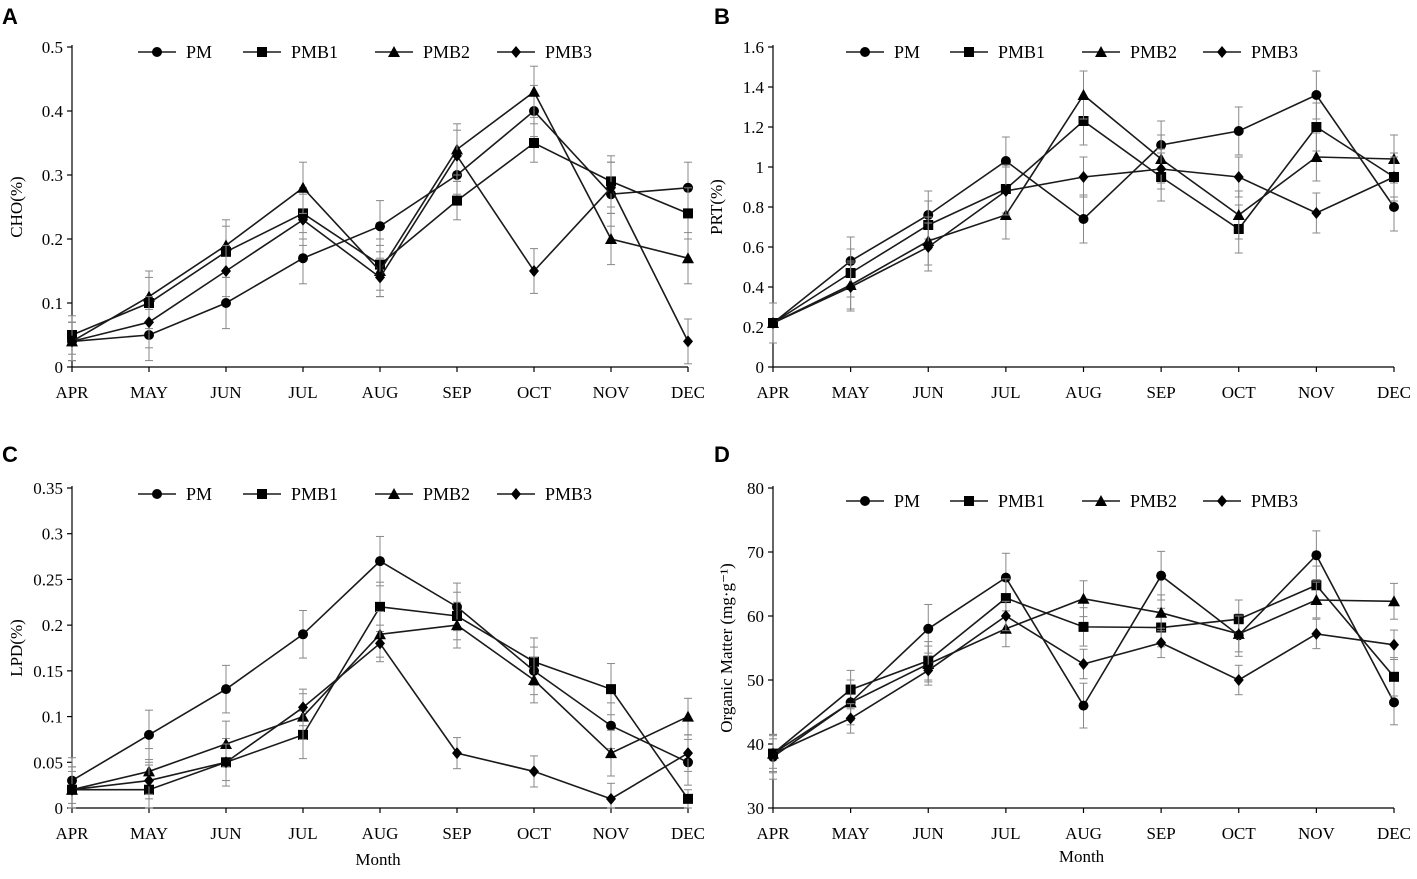  What do you see at coordinates (378, 859) in the screenshot?
I see `x-axis-label: Month` at bounding box center [378, 859].